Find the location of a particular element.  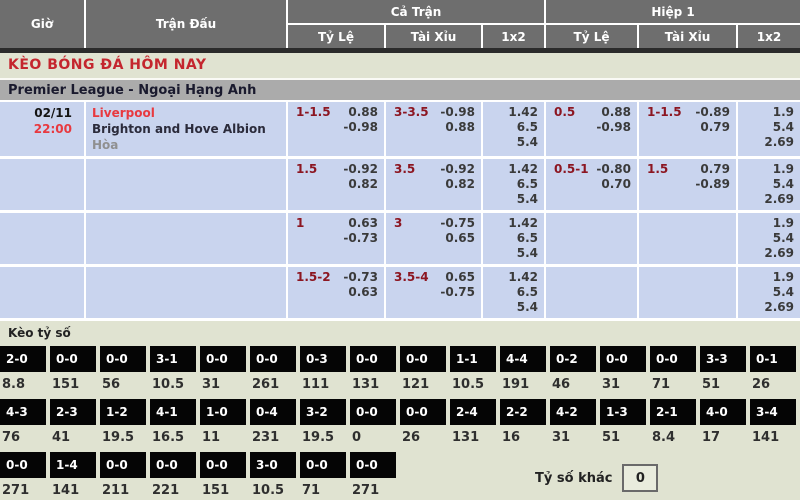

score-label: 2-3 is located at coordinates (73, 412).